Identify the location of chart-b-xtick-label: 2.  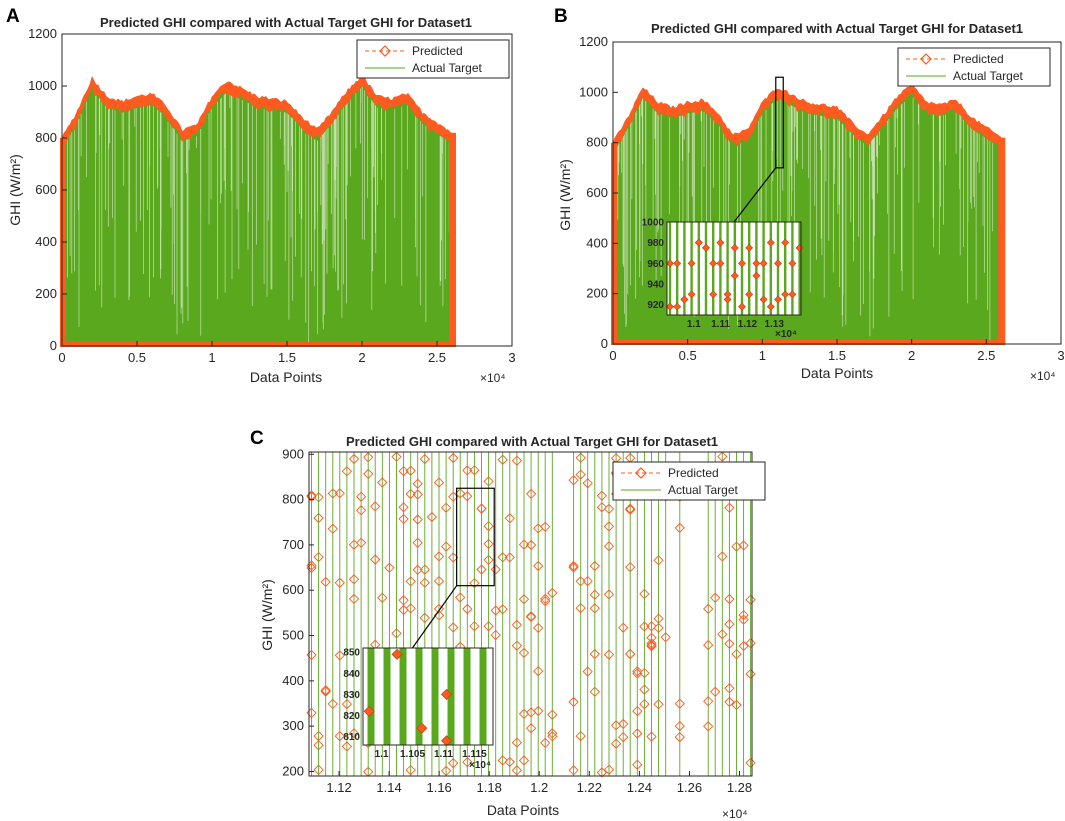
(911, 355).